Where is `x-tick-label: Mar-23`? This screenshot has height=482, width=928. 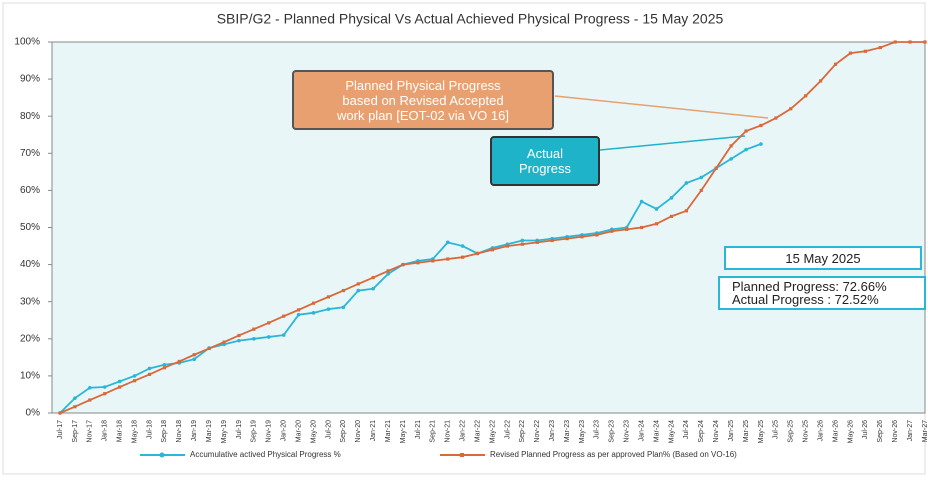
x-tick-label: Mar-23 is located at coordinates (567, 431).